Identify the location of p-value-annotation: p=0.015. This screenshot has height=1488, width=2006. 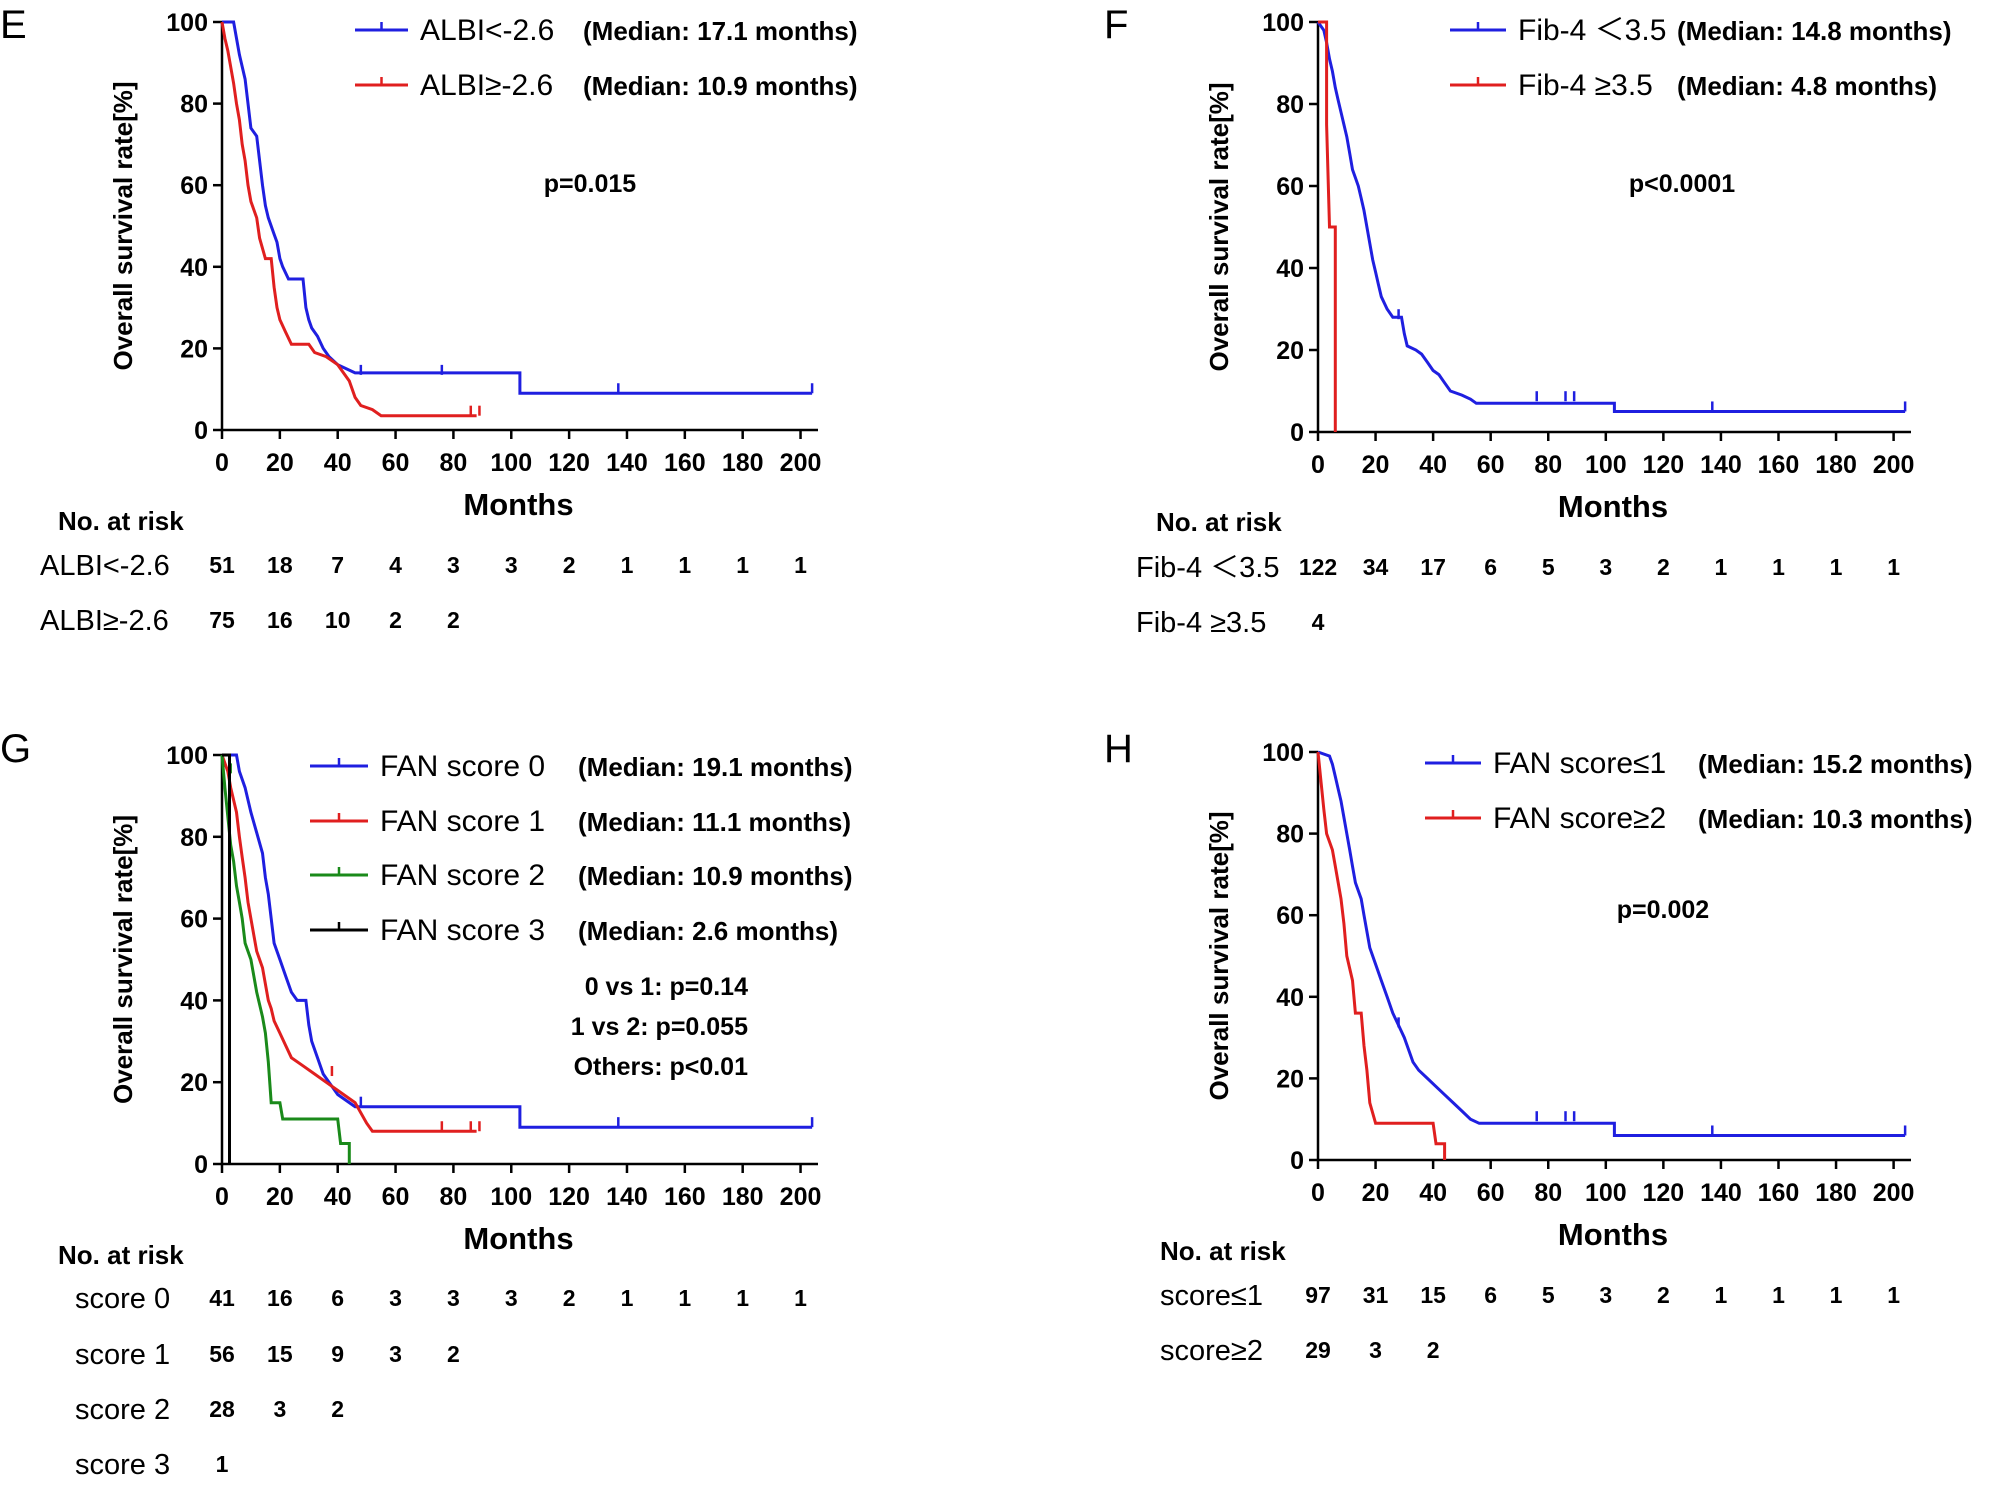
(590, 184).